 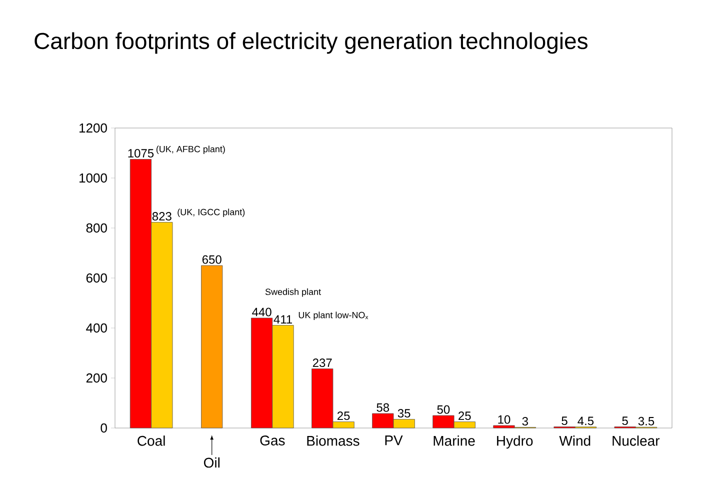 What do you see at coordinates (443, 409) in the screenshot?
I see `data-label: 50` at bounding box center [443, 409].